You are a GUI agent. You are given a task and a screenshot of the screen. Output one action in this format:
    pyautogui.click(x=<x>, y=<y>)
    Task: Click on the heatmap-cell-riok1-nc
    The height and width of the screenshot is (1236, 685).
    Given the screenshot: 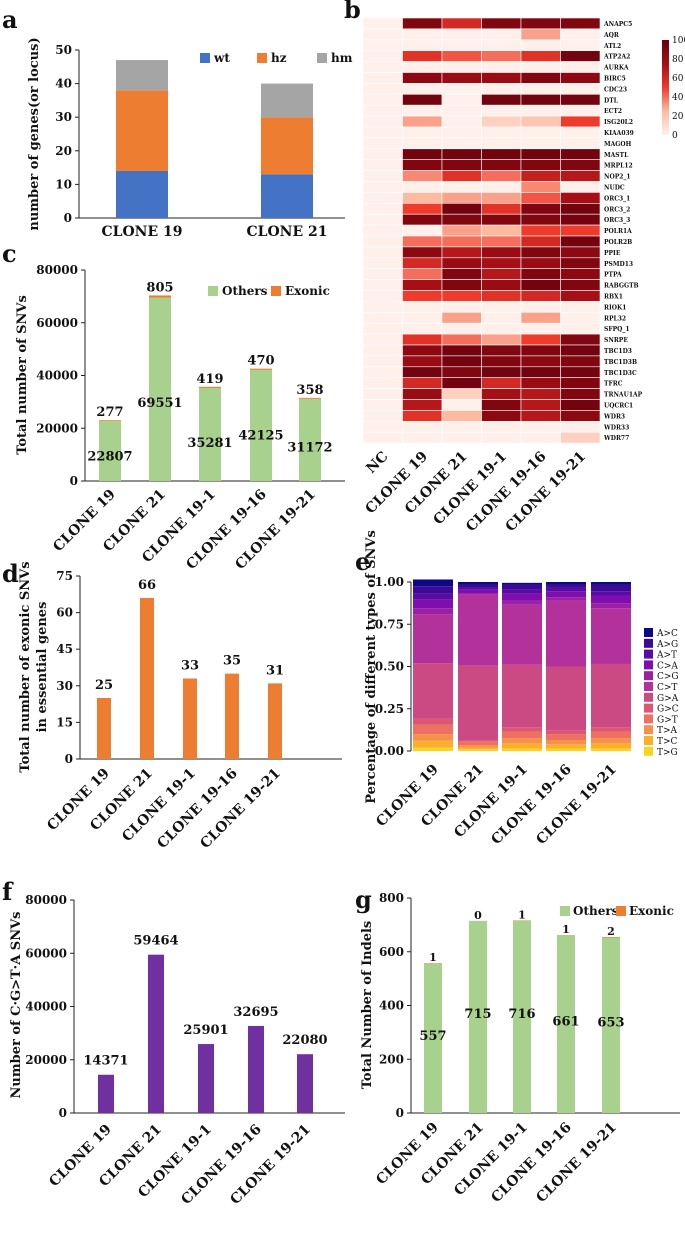 What is the action you would take?
    pyautogui.click(x=382, y=307)
    